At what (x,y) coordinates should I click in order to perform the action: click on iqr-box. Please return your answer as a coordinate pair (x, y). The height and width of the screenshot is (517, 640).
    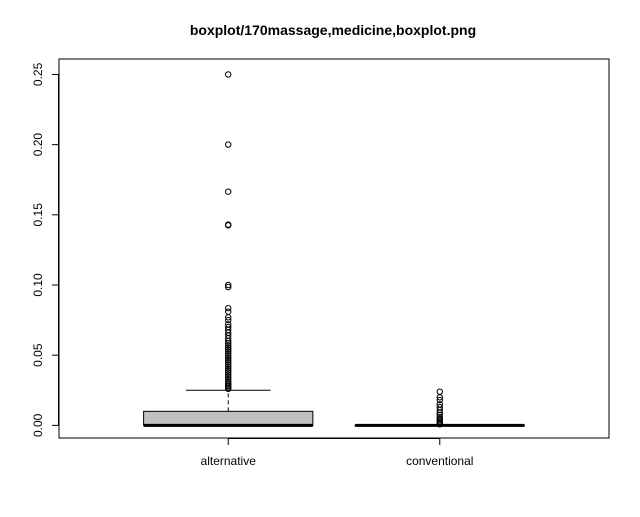
    Looking at the image, I should click on (228, 418).